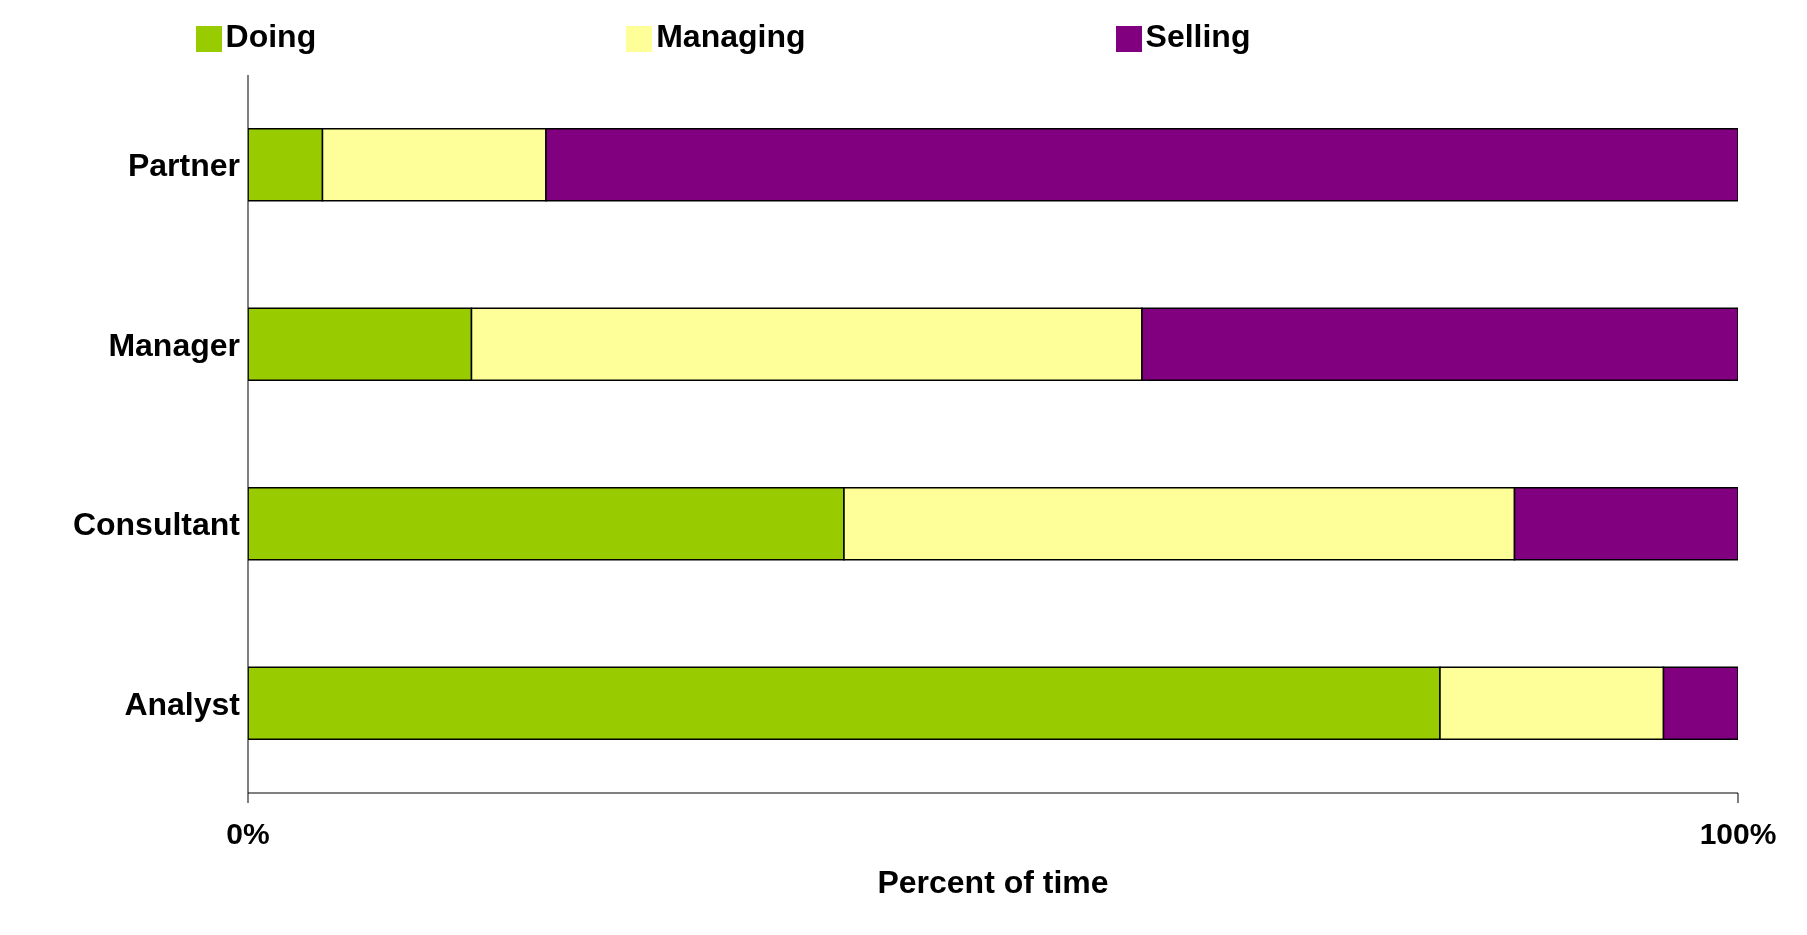 This screenshot has height=935, width=1807. What do you see at coordinates (248, 834) in the screenshot?
I see `x-tick-label: 0%` at bounding box center [248, 834].